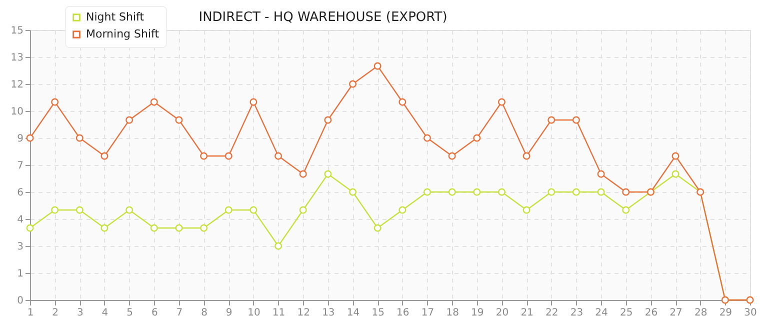 The height and width of the screenshot is (320, 765). I want to click on x-tick-label: 23, so click(577, 313).